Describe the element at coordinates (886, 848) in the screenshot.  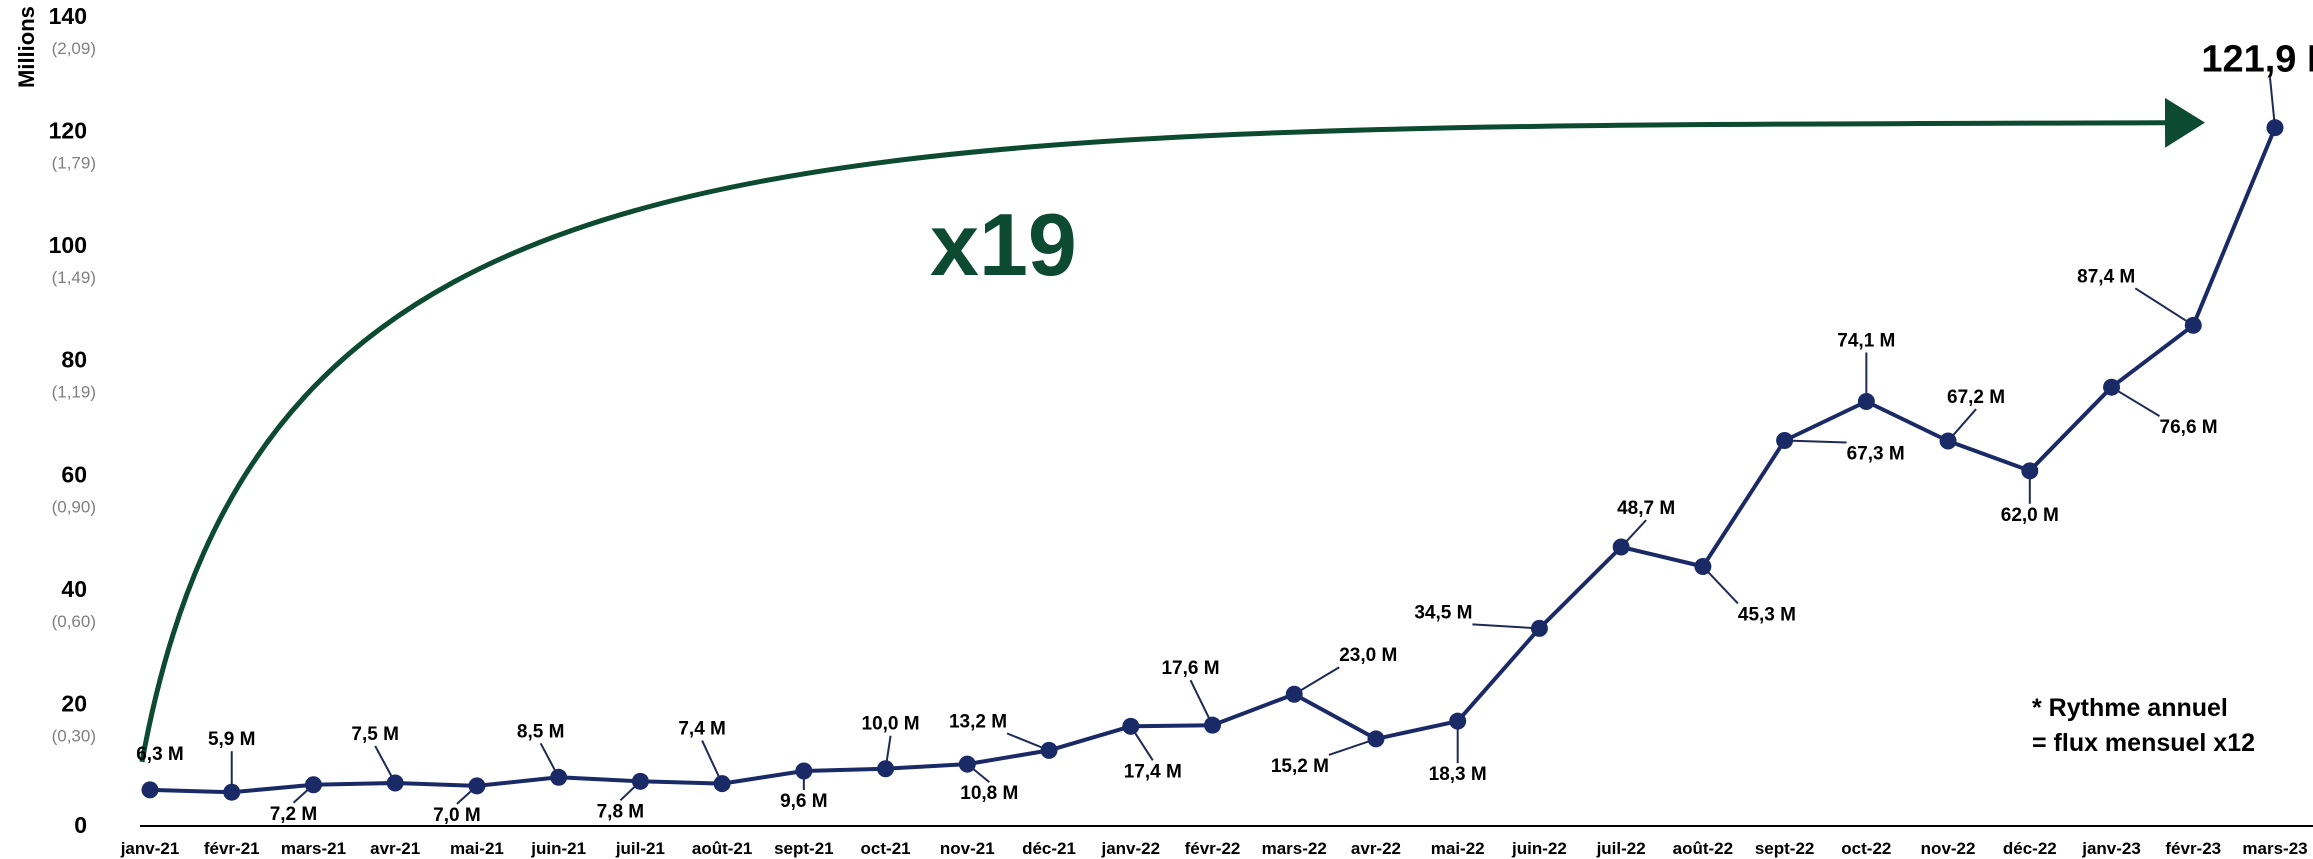
I see `x-tick-label: oct-21` at that location.